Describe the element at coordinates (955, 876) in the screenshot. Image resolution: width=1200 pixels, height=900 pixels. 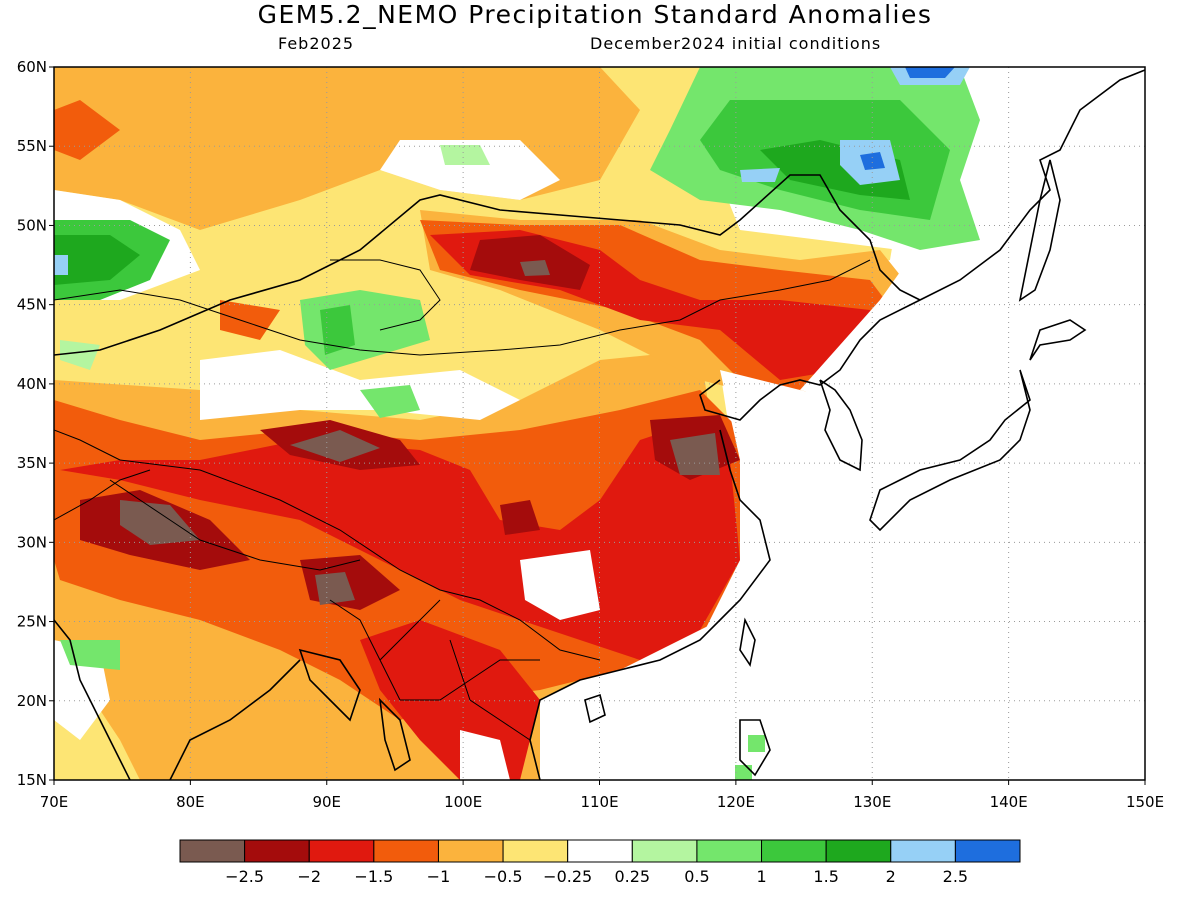
I see `colorbar-label: 2.5` at that location.